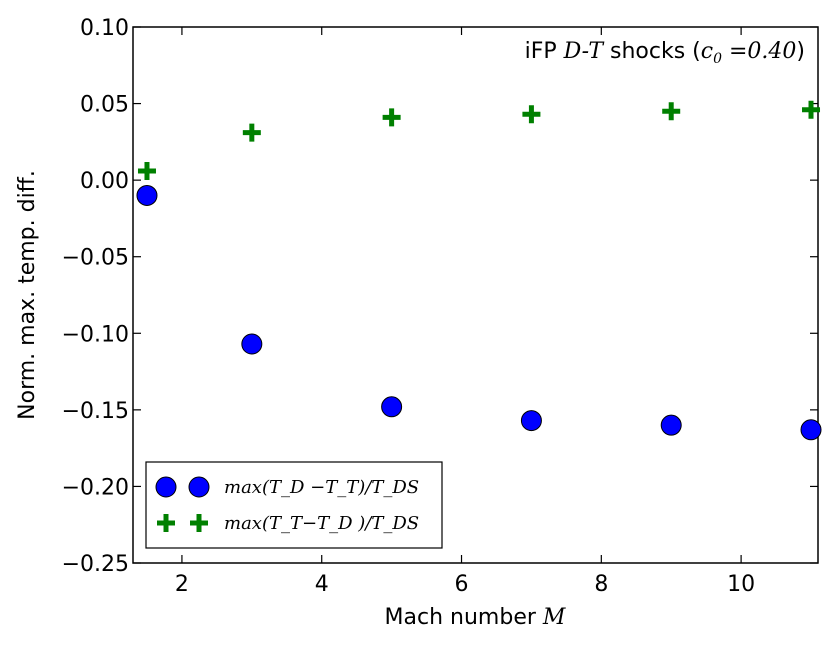 This screenshot has height=647, width=830. What do you see at coordinates (707, 51) in the screenshot?
I see `annotation-param: c` at bounding box center [707, 51].